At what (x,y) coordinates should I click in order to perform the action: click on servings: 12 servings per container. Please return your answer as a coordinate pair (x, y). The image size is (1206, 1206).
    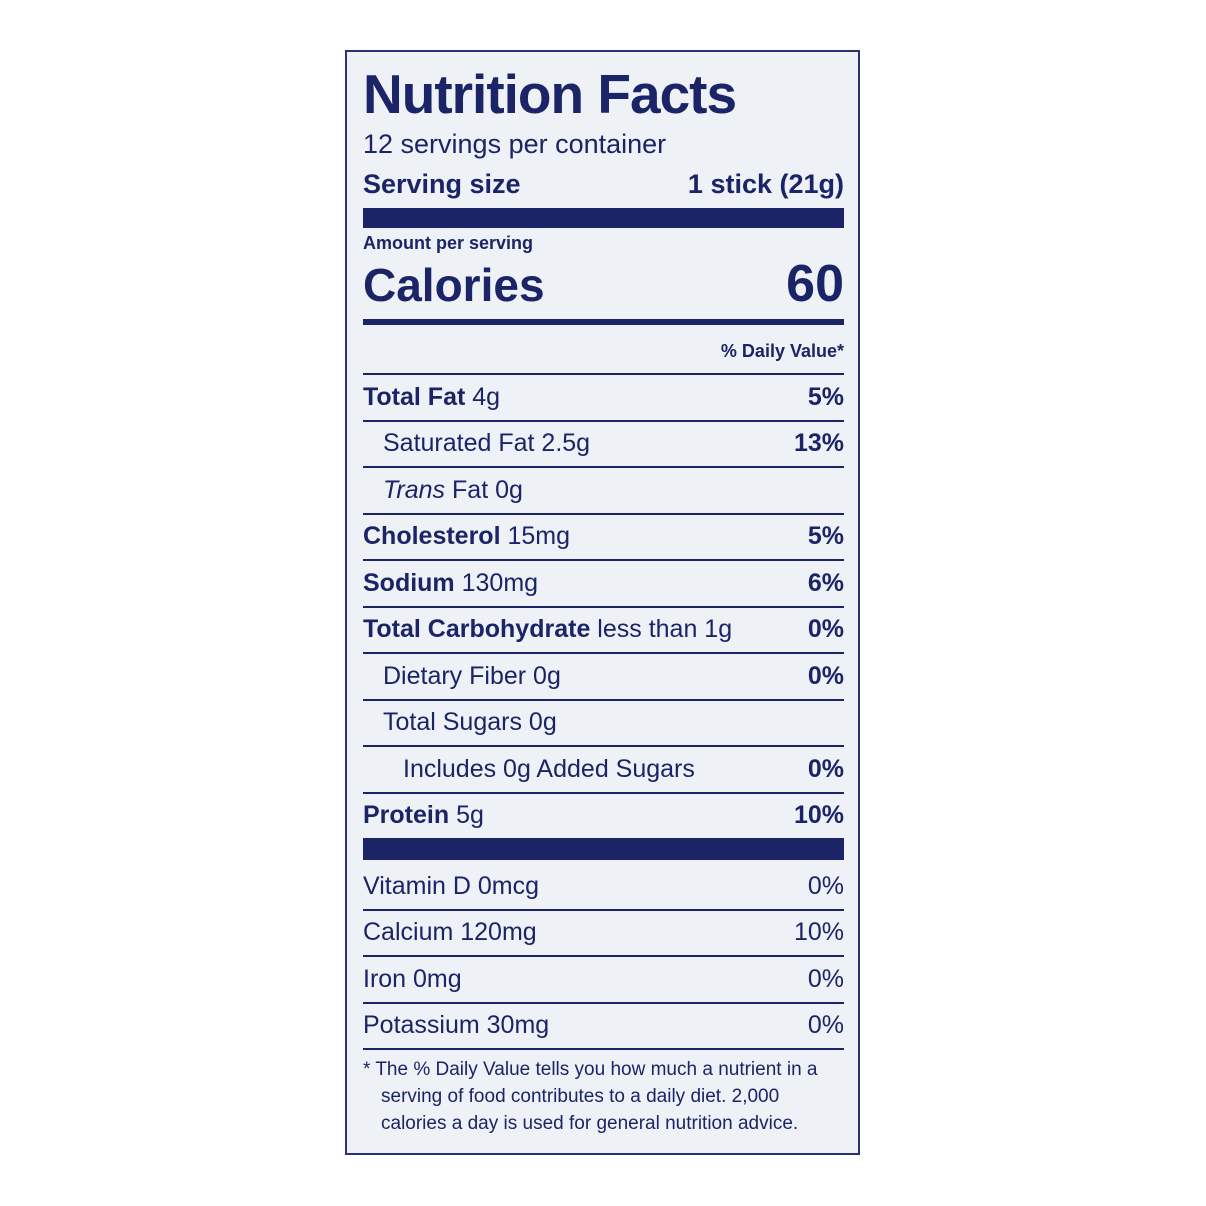
    Looking at the image, I should click on (515, 144).